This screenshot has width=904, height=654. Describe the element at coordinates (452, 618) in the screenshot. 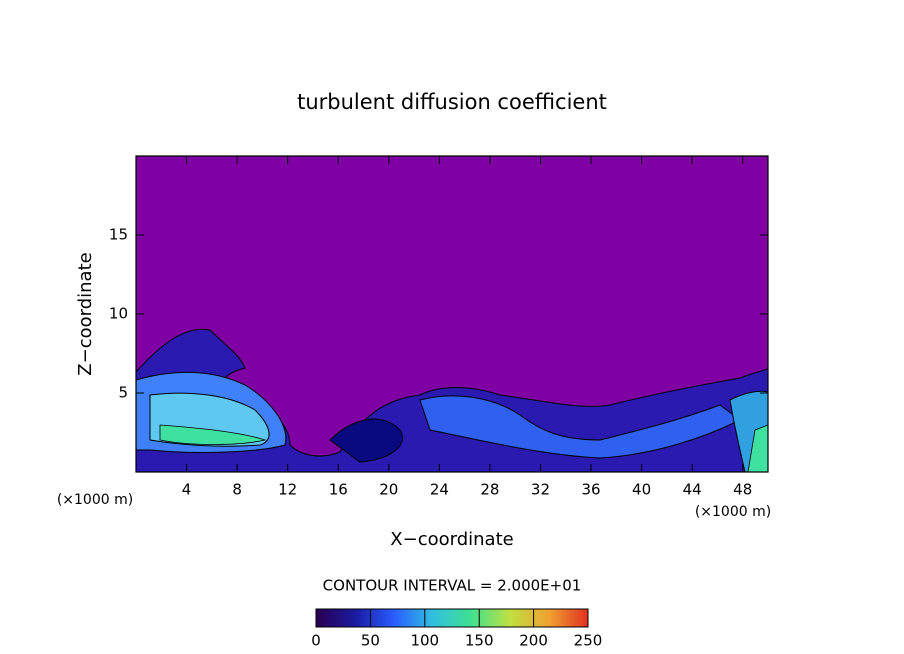

I see `colorbar` at that location.